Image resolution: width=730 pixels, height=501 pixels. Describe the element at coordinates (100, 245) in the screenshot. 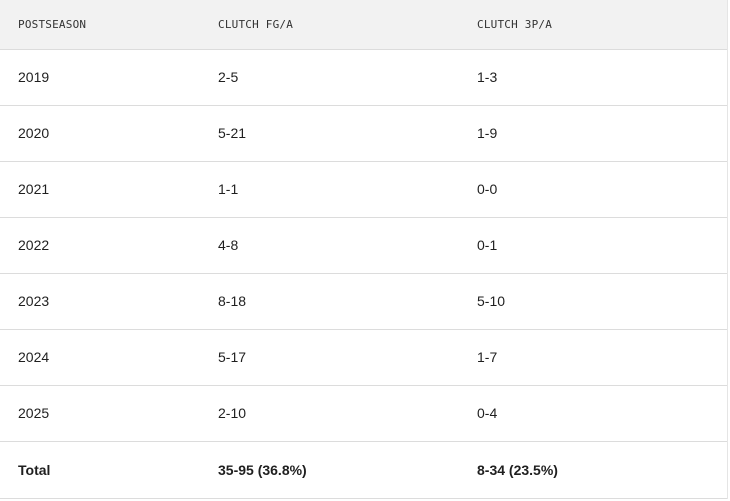

I see `season-cell: 2022` at that location.